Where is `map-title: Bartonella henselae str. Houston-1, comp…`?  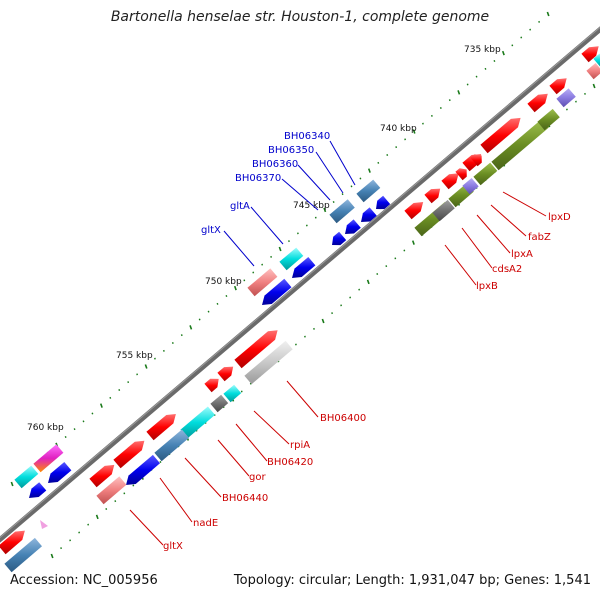 map-title: Bartonella henselae str. Houston-1, comp… is located at coordinates (300, 17).